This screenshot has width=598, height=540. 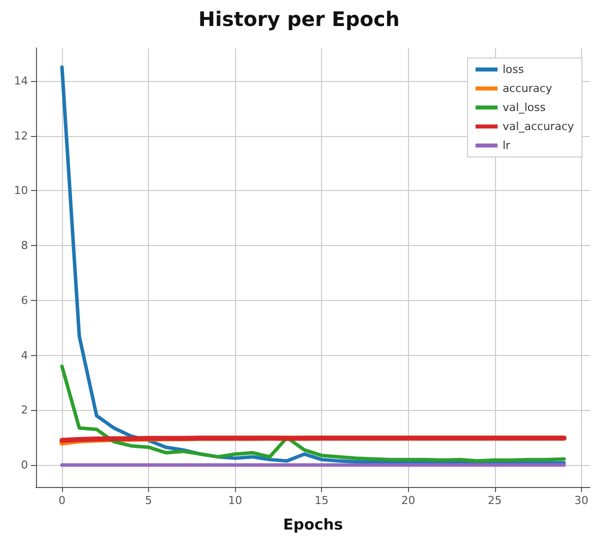 I want to click on x-tick-label: 10, so click(x=235, y=500).